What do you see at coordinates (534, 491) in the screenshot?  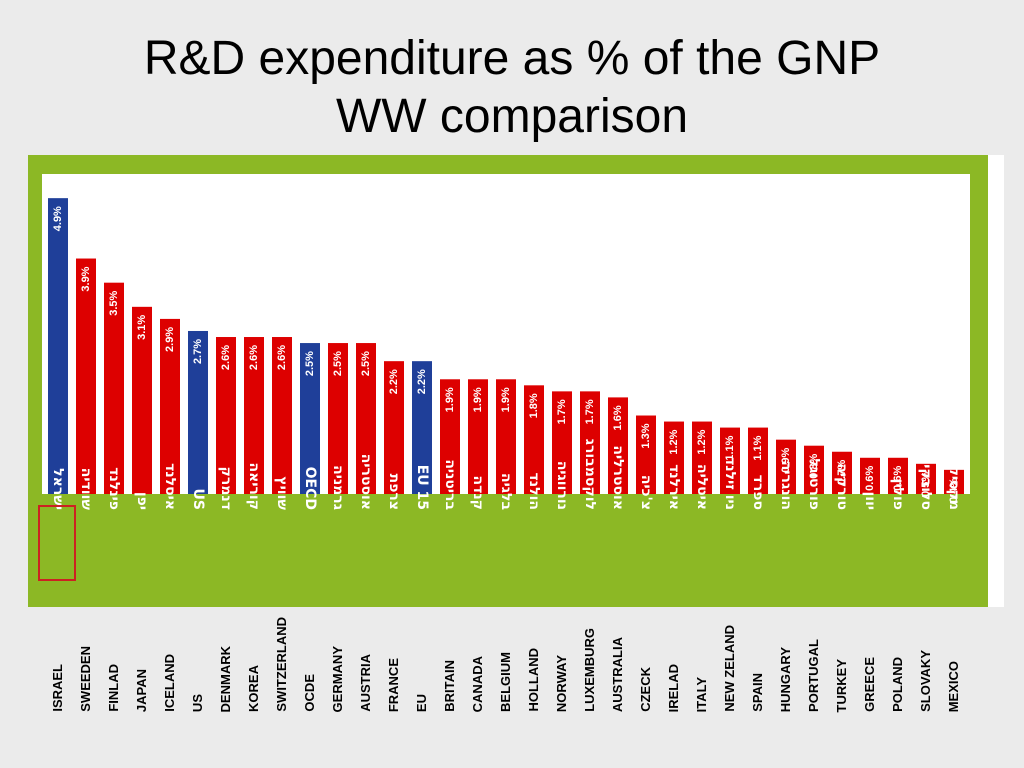 I see `hebrew-category-label: הולנד` at bounding box center [534, 491].